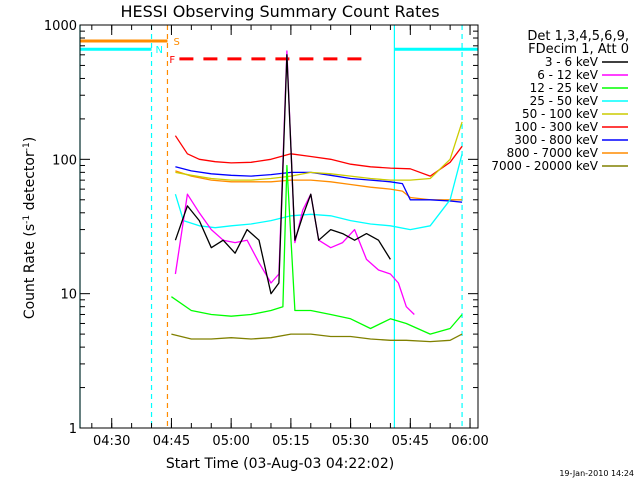 This screenshot has width=640, height=480. Describe the element at coordinates (280, 464) in the screenshot. I see `x-axis-label: Start Time (03-Aug-03 04:22:02)` at that location.